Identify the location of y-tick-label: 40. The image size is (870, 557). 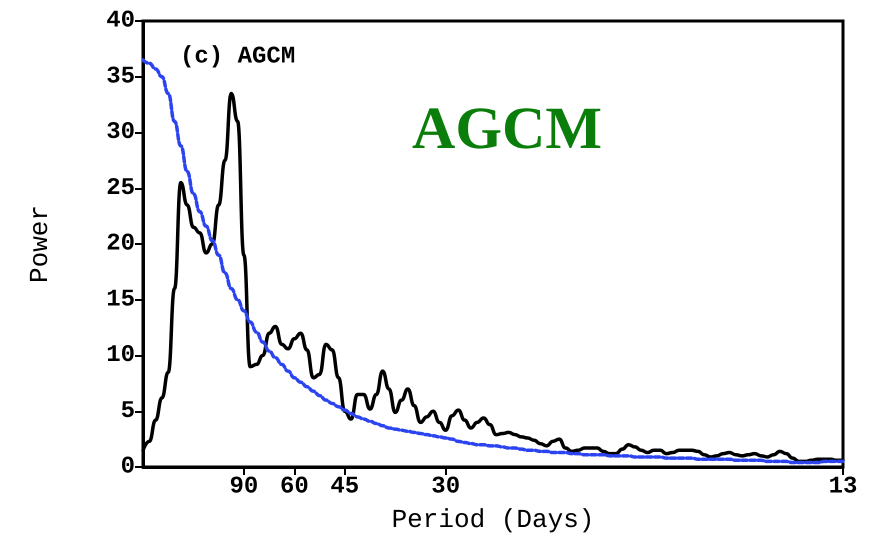
(120, 21).